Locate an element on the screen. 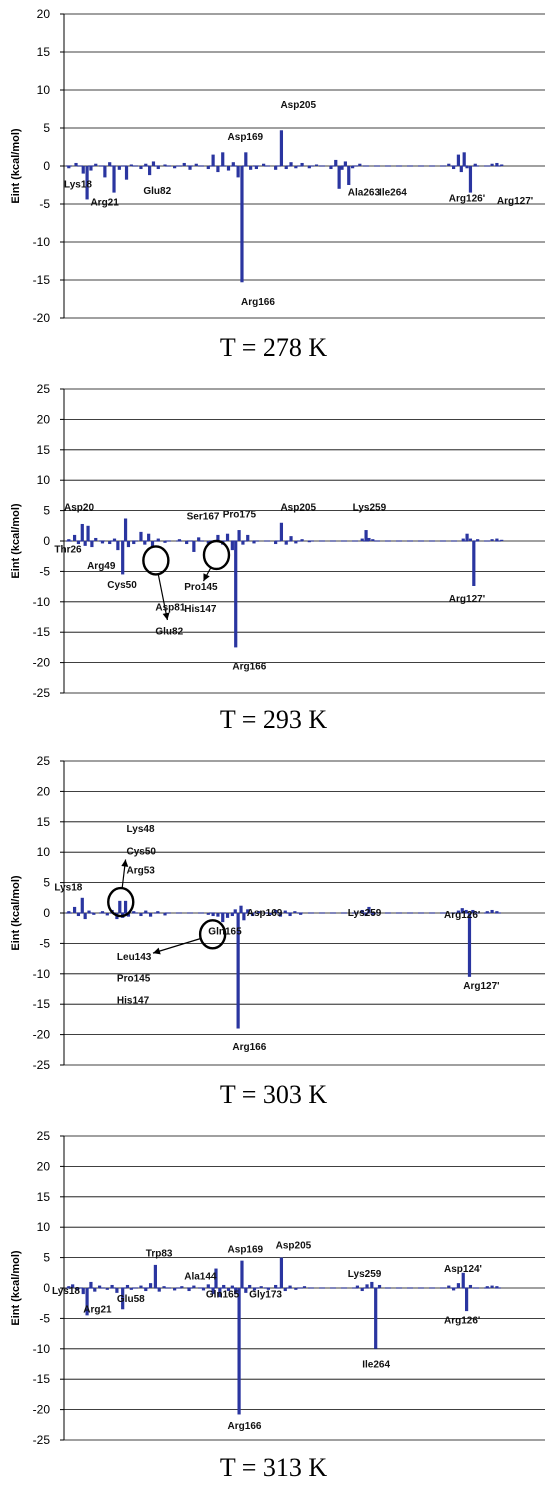  y-tick-label: -20 is located at coordinates (42, 663).